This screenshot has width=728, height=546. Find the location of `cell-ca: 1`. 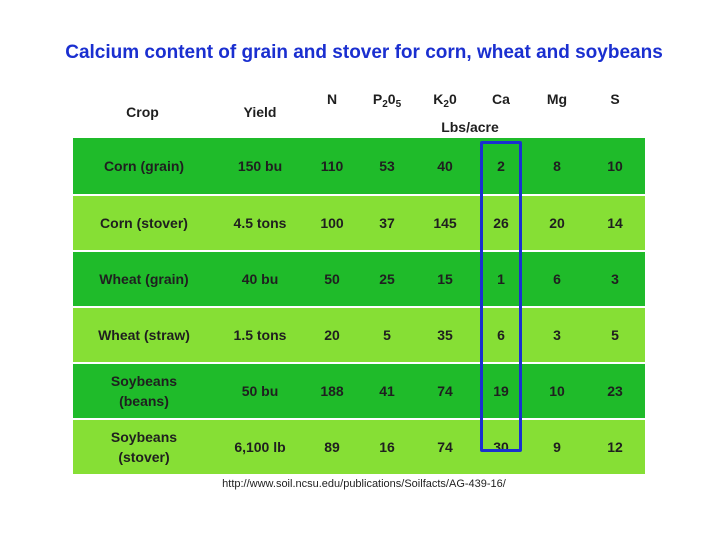

cell-ca: 1 is located at coordinates (501, 279).